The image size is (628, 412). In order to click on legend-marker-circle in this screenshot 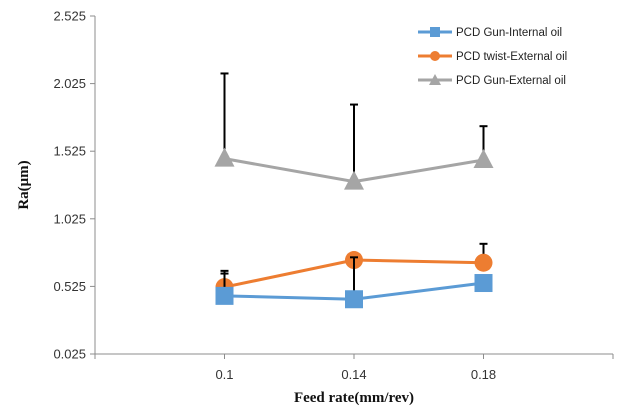, I will do `click(435, 56)`.